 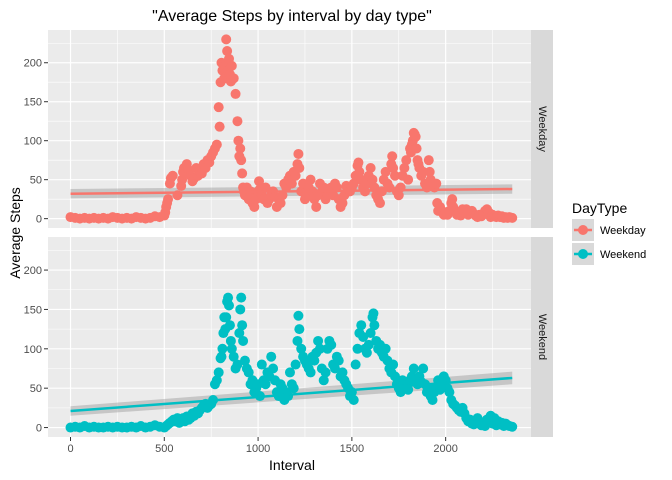 I want to click on trend-line-weekend, so click(x=291, y=394).